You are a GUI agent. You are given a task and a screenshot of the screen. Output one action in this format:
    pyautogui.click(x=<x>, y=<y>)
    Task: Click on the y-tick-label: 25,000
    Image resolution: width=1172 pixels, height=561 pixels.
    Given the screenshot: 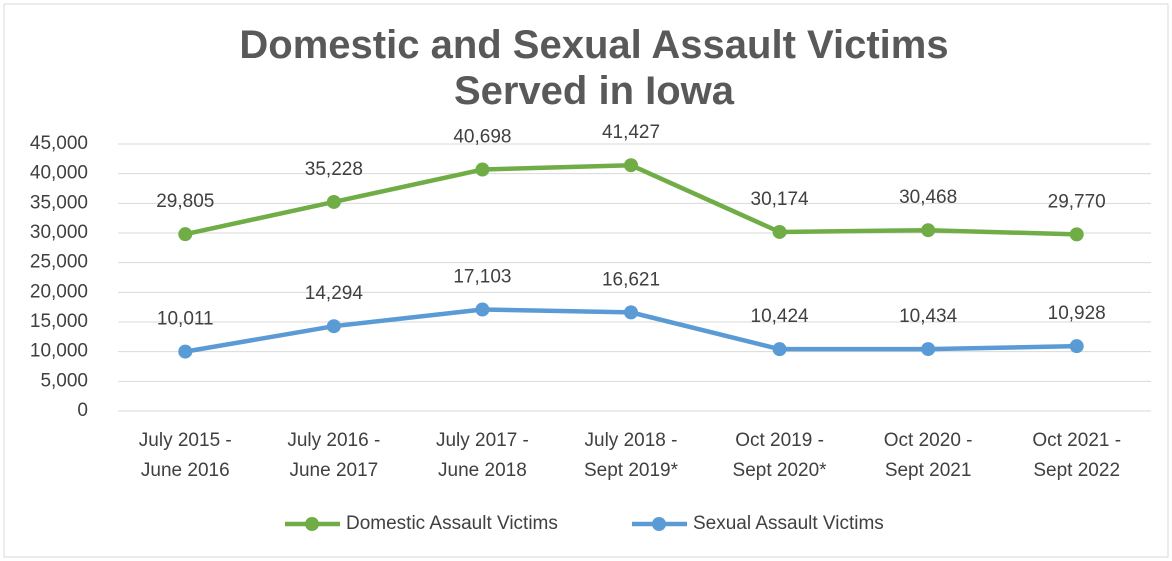 What is the action you would take?
    pyautogui.click(x=59, y=262)
    